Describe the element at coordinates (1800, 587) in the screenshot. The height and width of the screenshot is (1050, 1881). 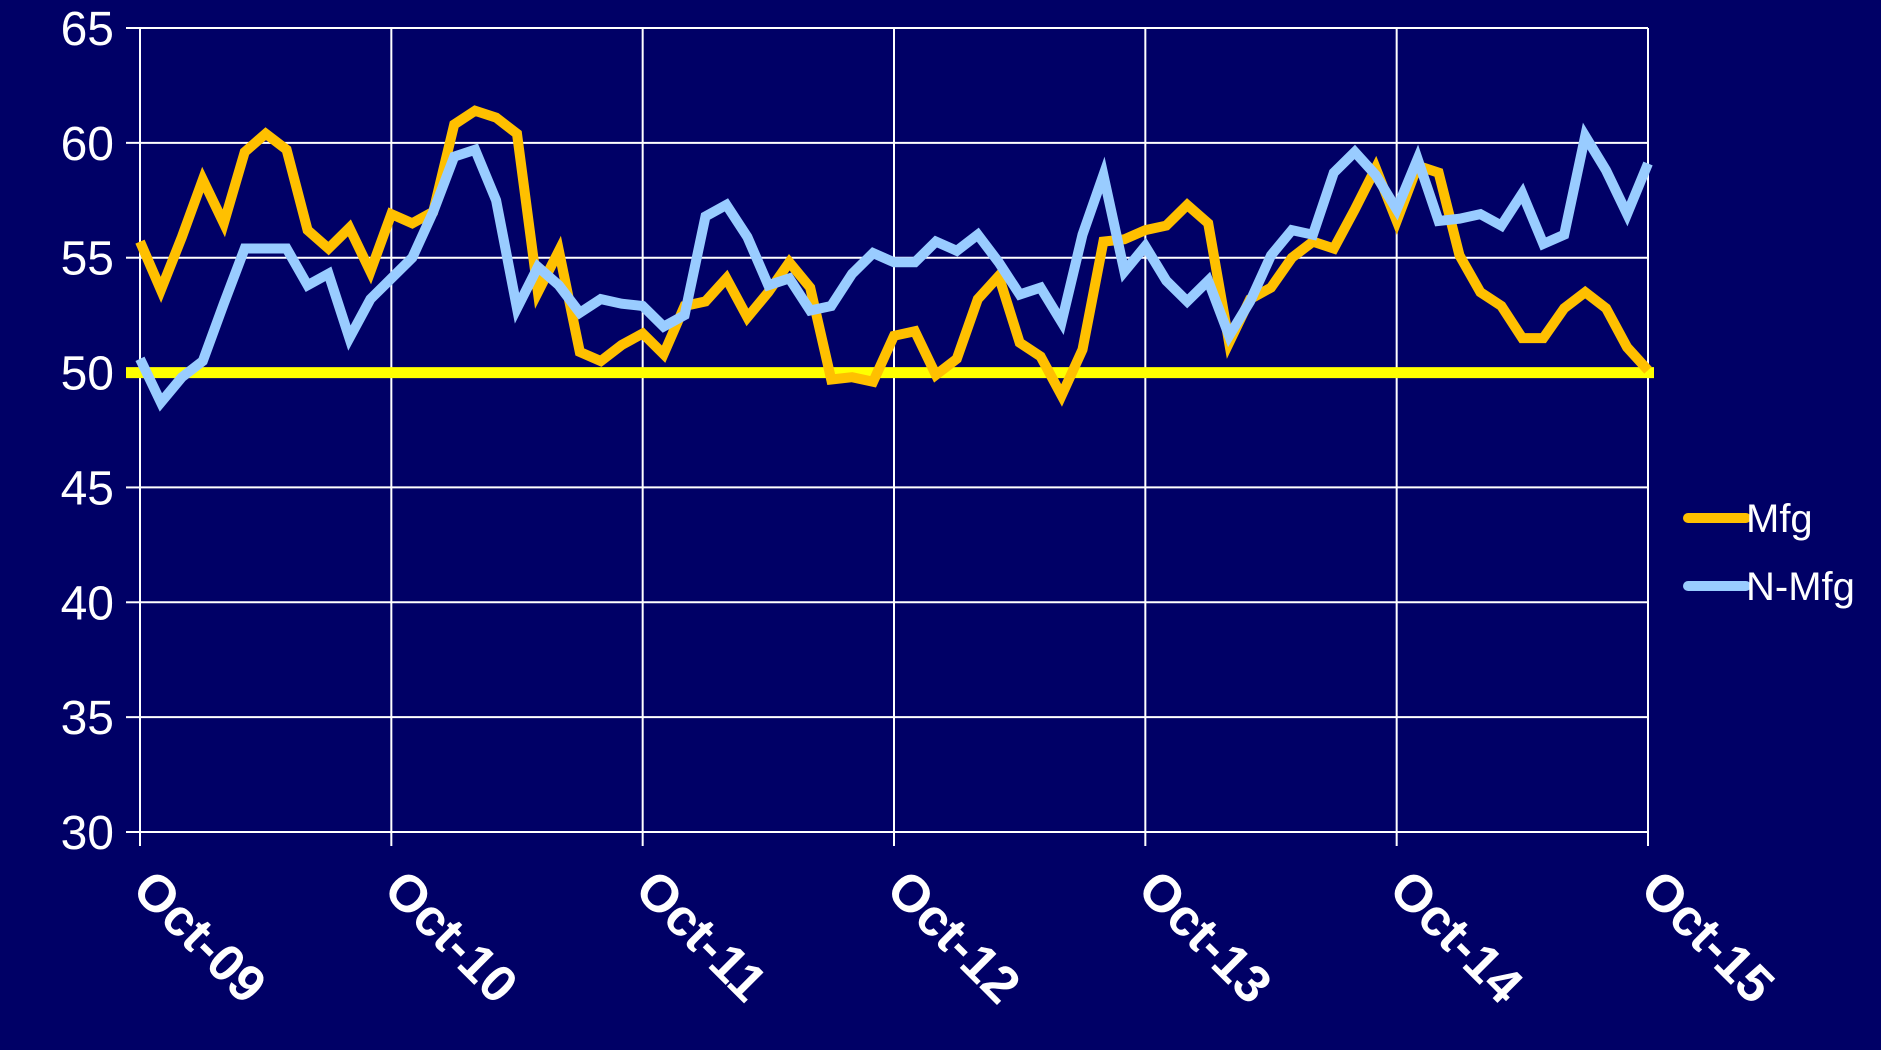
I see `legend-label-n-mfg: N-Mfg` at that location.